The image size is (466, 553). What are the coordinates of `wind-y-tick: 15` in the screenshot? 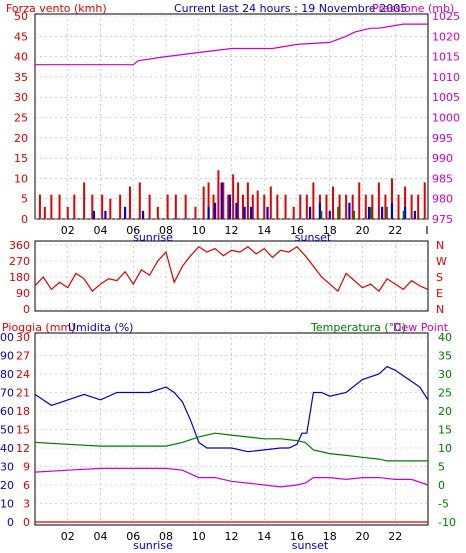 It's located at (21, 158).